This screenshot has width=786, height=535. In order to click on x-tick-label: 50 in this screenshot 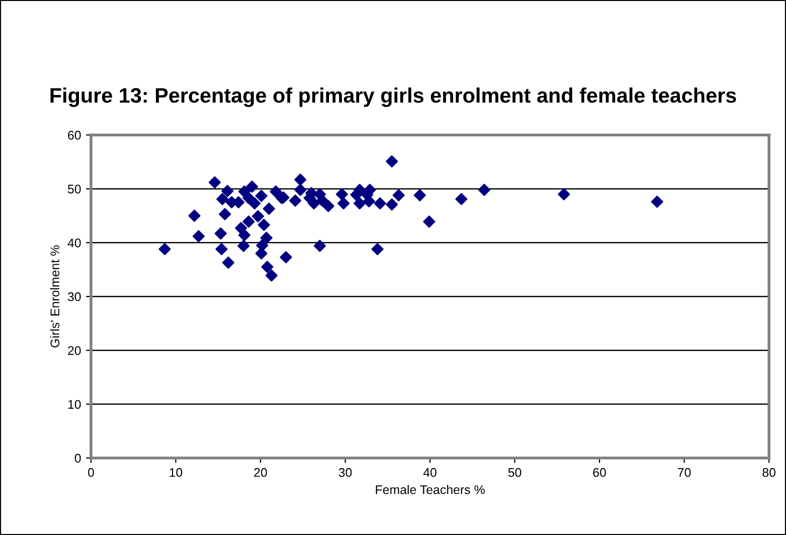, I will do `click(515, 472)`.